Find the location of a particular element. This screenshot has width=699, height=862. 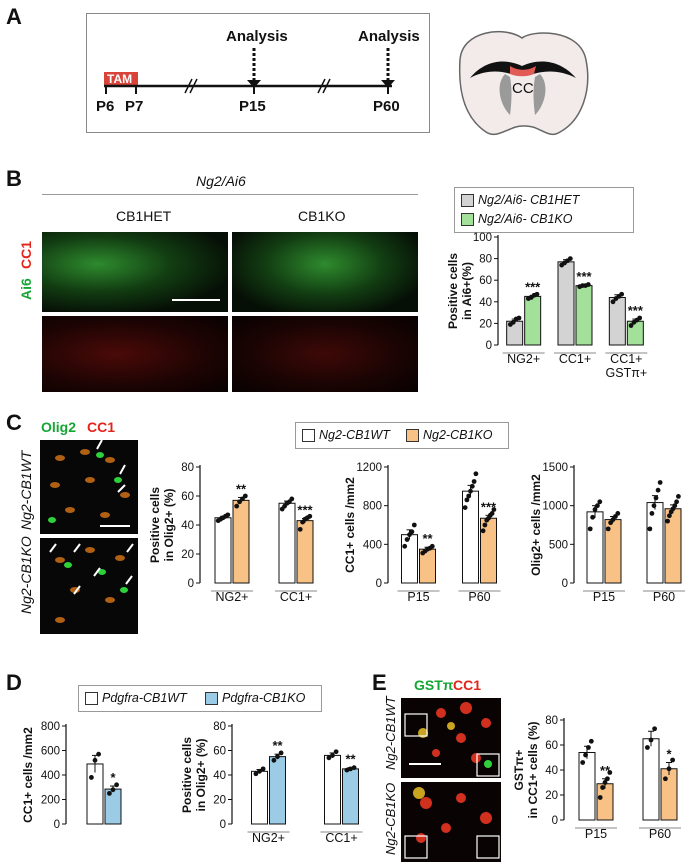

y-tick-label: 1200 is located at coordinates (369, 468).